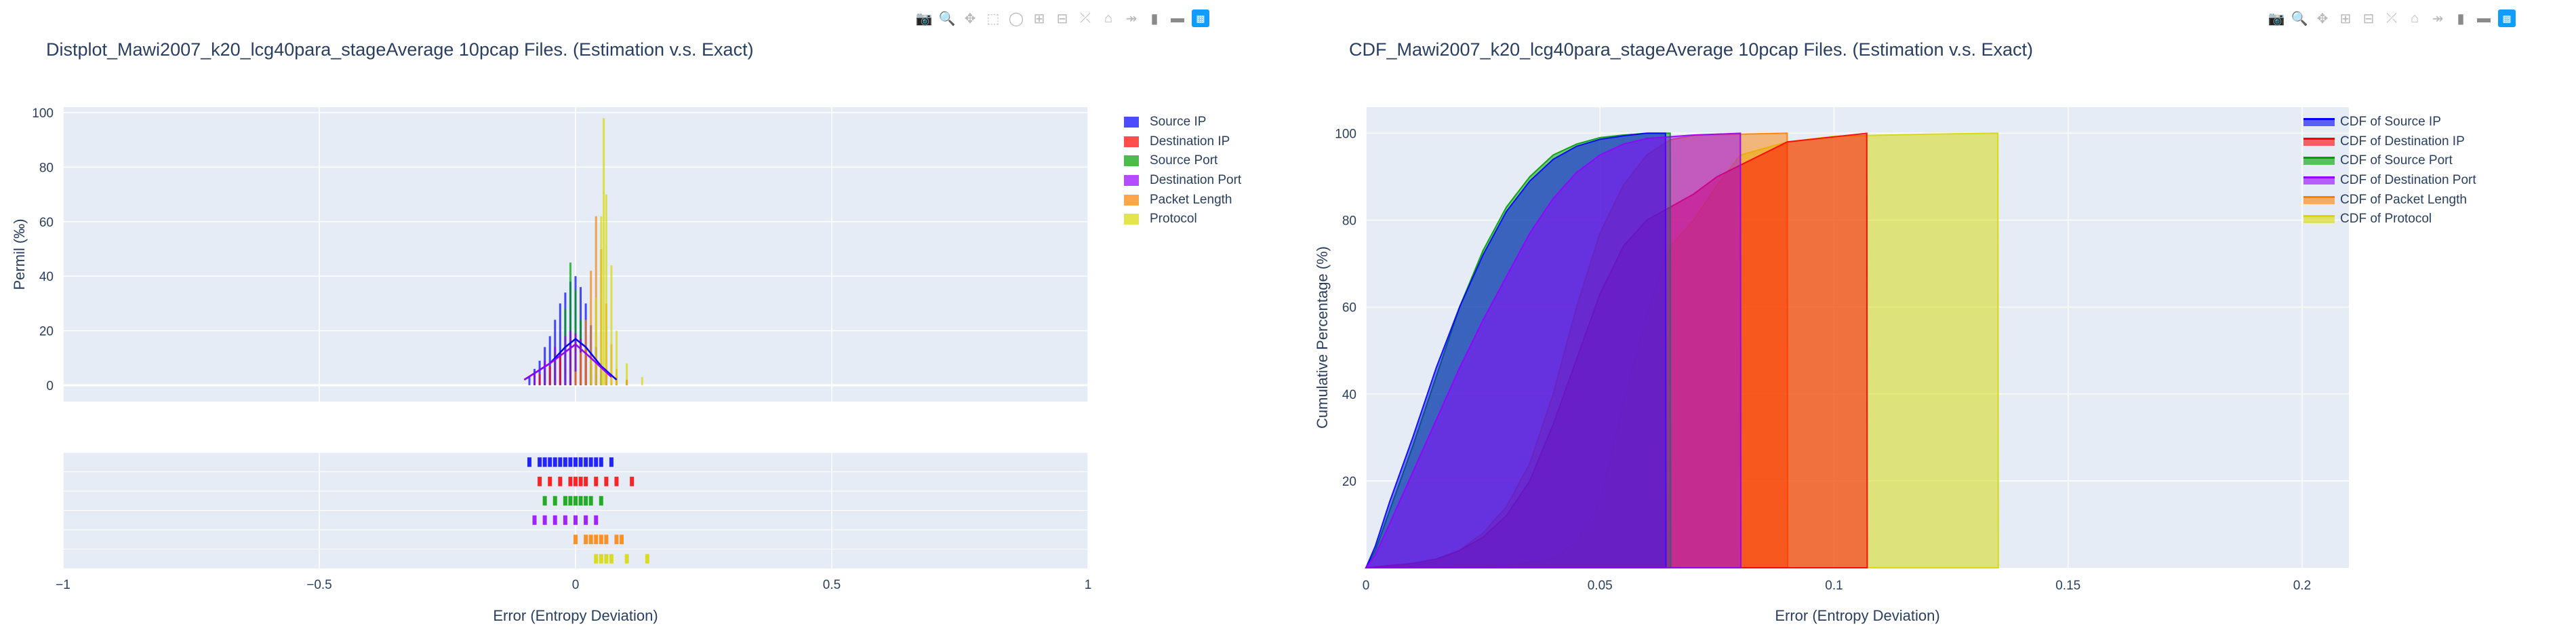  What do you see at coordinates (1191, 199) in the screenshot?
I see `legend-label: Packet Length` at bounding box center [1191, 199].